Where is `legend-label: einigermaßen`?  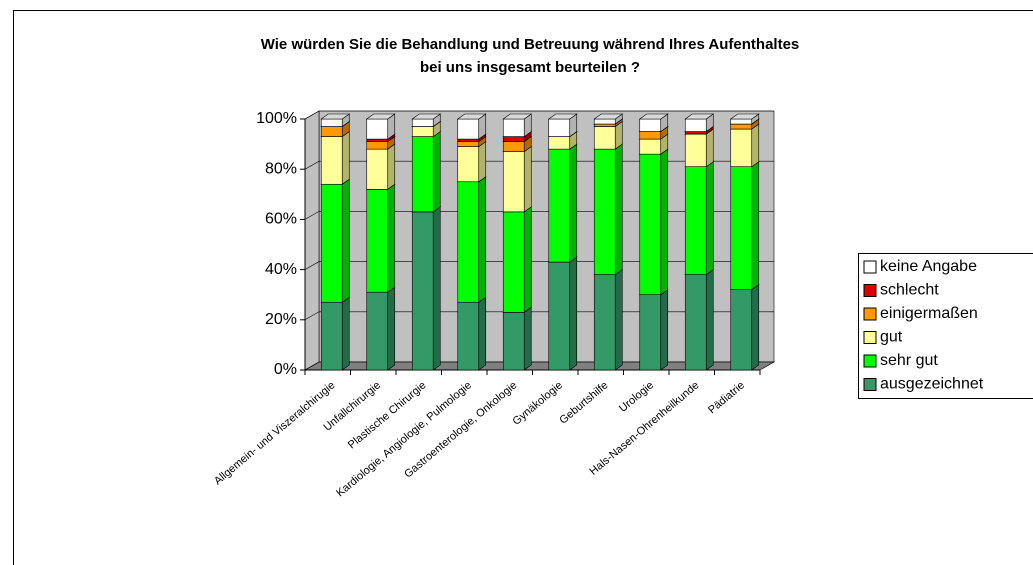 legend-label: einigermaßen is located at coordinates (929, 313).